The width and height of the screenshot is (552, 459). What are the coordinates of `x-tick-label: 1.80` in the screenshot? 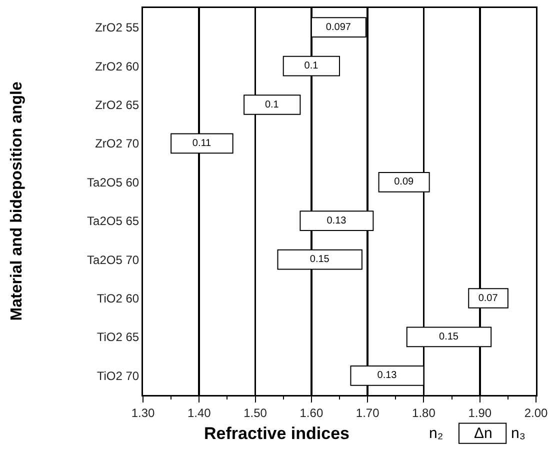 It's located at (424, 413).